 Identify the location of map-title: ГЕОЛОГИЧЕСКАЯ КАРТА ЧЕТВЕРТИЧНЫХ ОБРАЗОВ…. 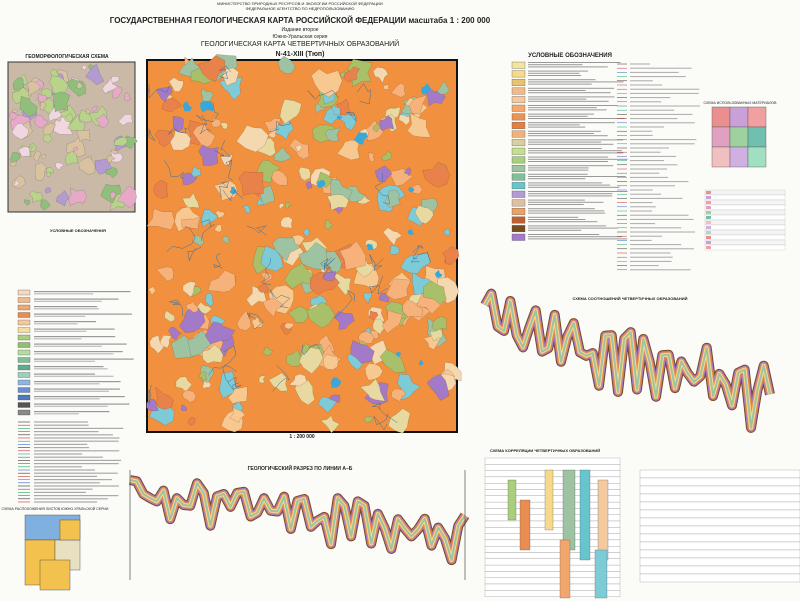
(300, 43).